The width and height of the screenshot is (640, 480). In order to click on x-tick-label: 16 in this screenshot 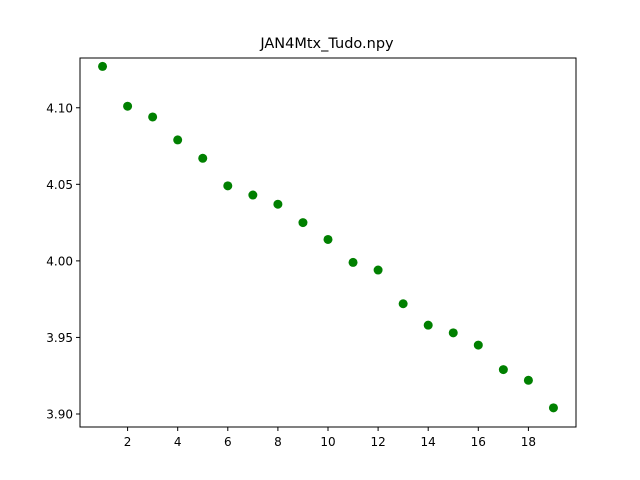, I will do `click(478, 442)`.